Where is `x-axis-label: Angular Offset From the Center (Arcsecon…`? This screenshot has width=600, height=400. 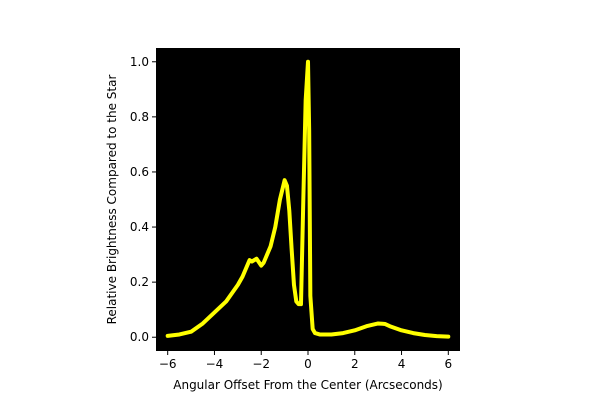
x-axis-label: Angular Offset From the Center (Arcsecon… is located at coordinates (307, 385).